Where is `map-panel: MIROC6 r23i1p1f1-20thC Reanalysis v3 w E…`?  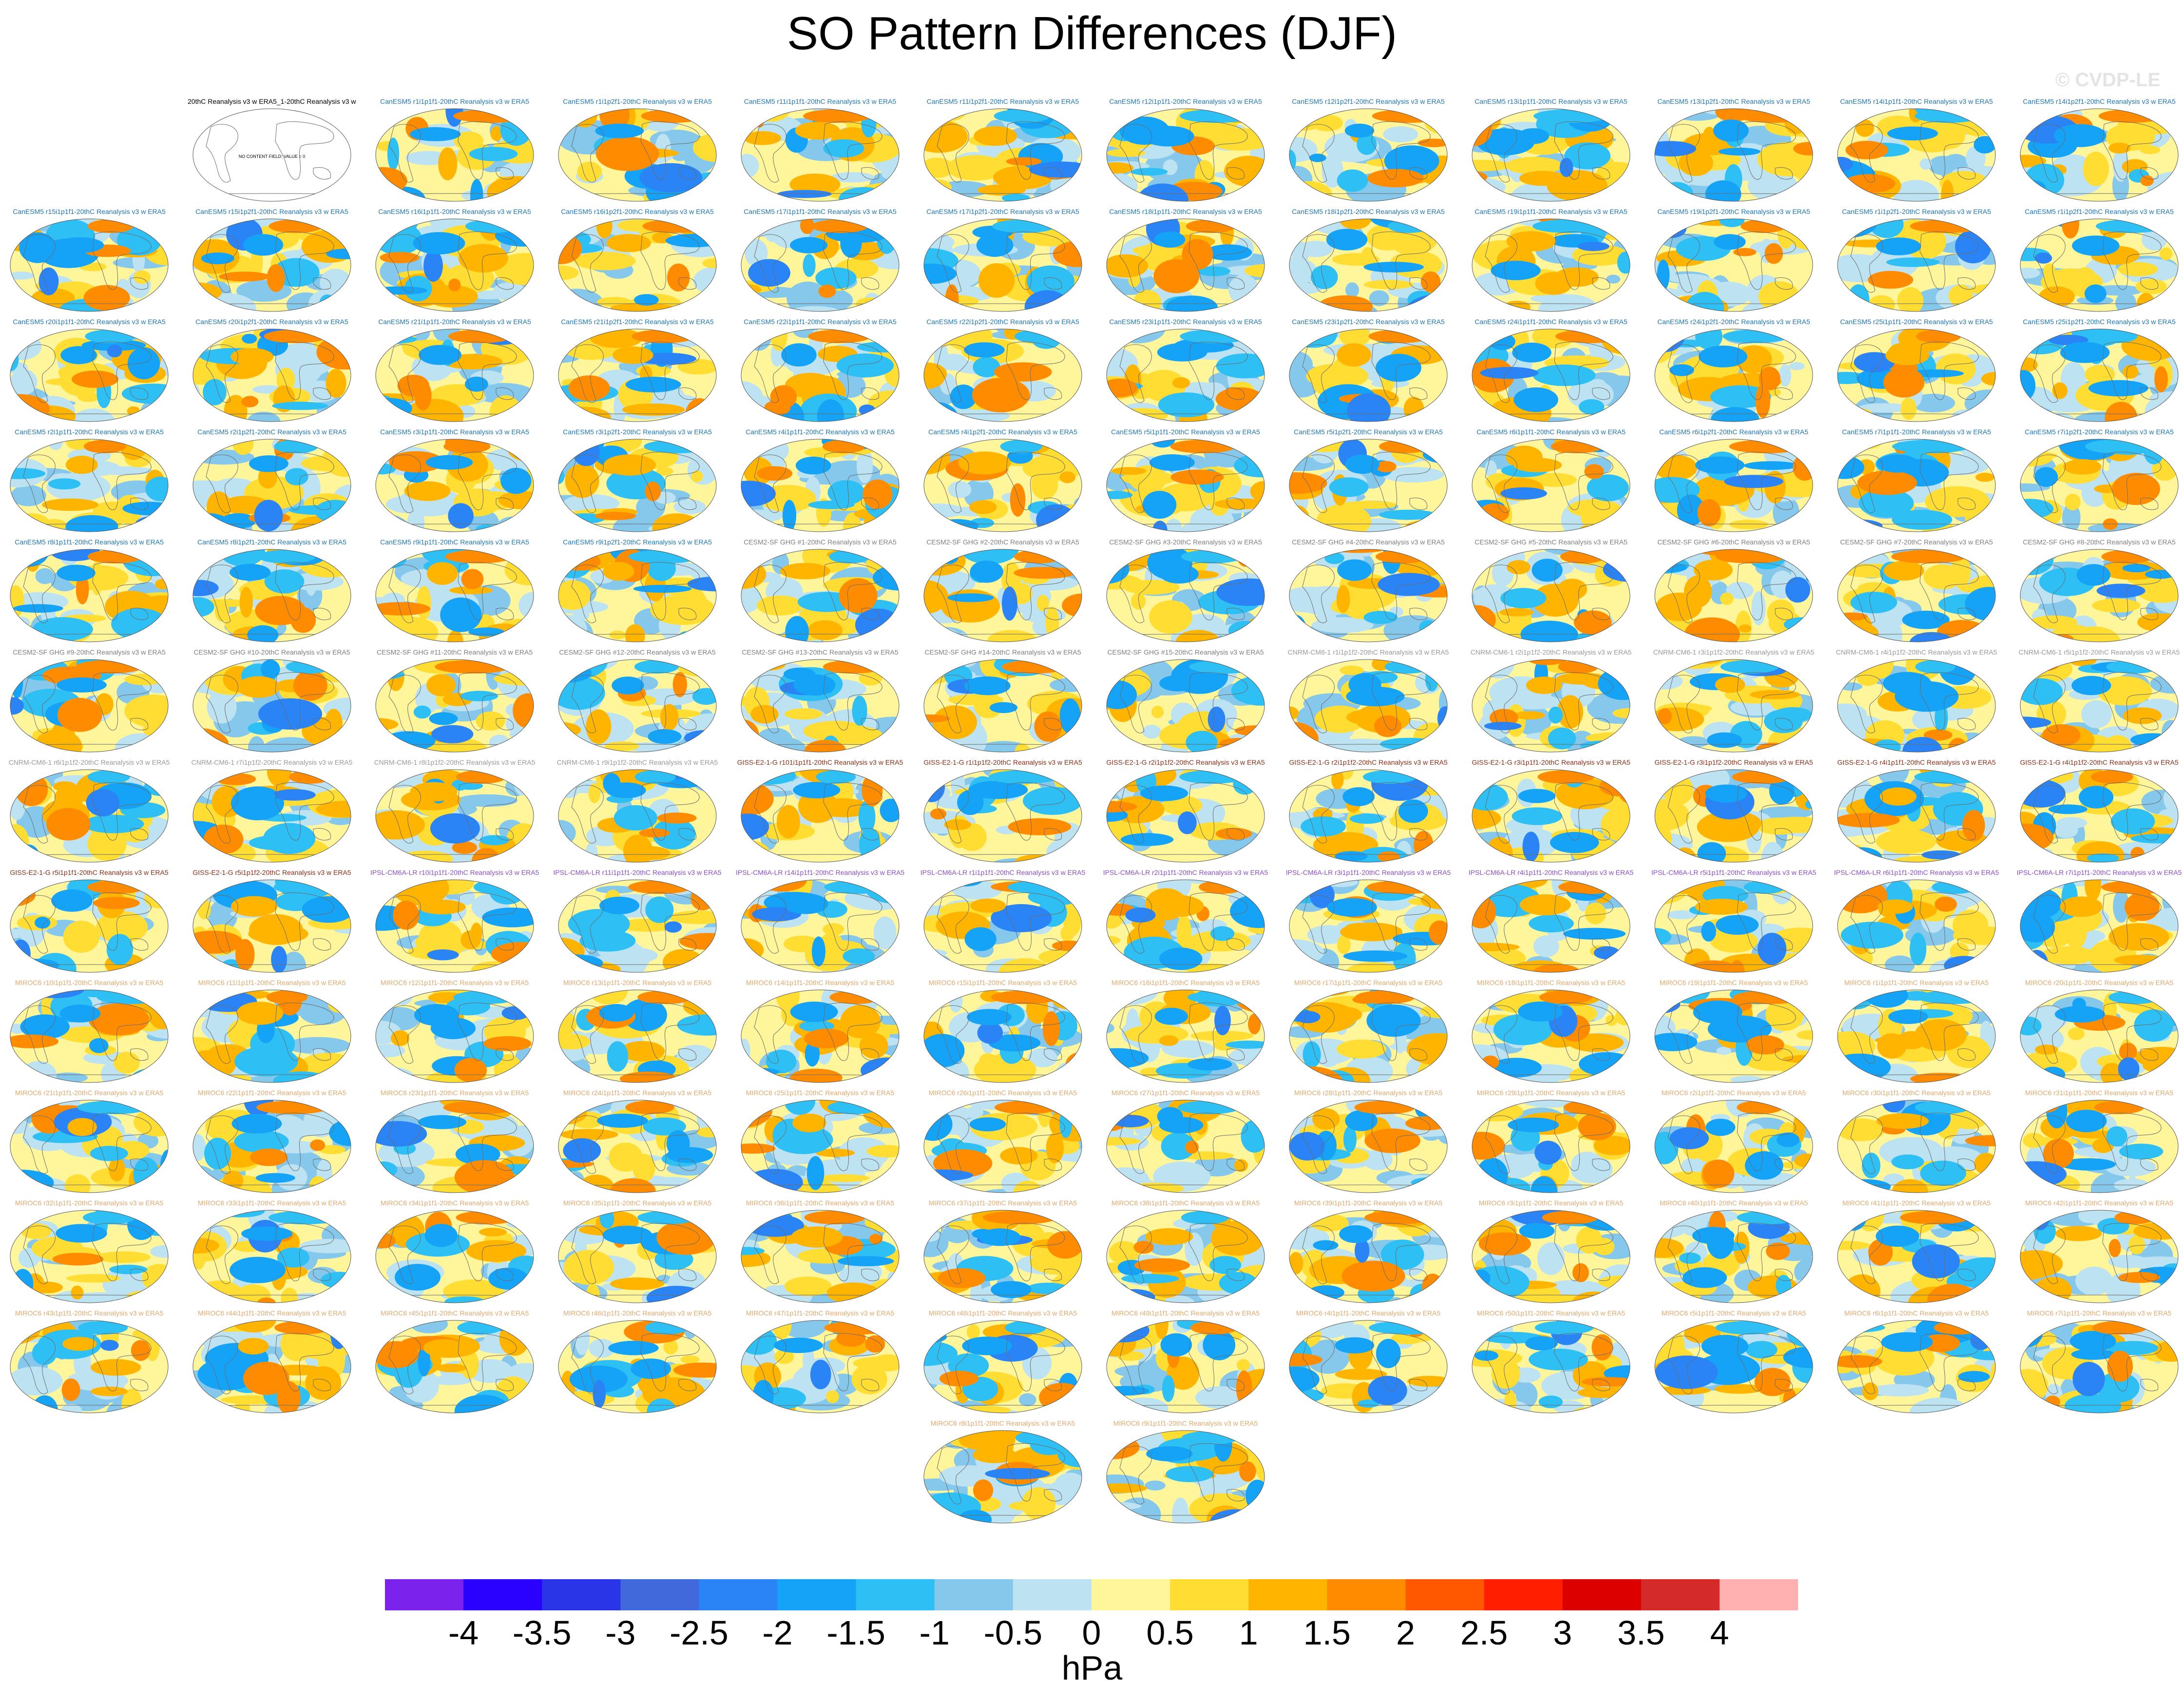 map-panel: MIROC6 r23i1p1f1-20thC Reanalysis v3 w E… is located at coordinates (454, 1143).